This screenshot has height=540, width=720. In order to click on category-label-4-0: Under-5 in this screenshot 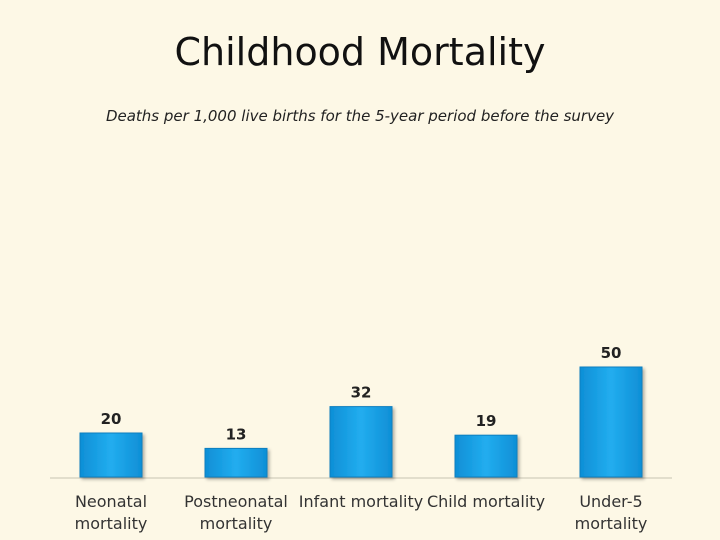, I will do `click(610, 501)`.